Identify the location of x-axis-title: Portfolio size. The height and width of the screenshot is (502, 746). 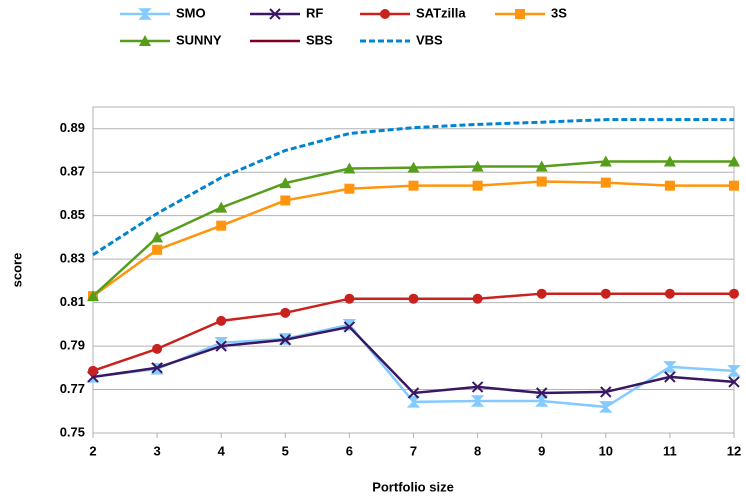
(413, 486).